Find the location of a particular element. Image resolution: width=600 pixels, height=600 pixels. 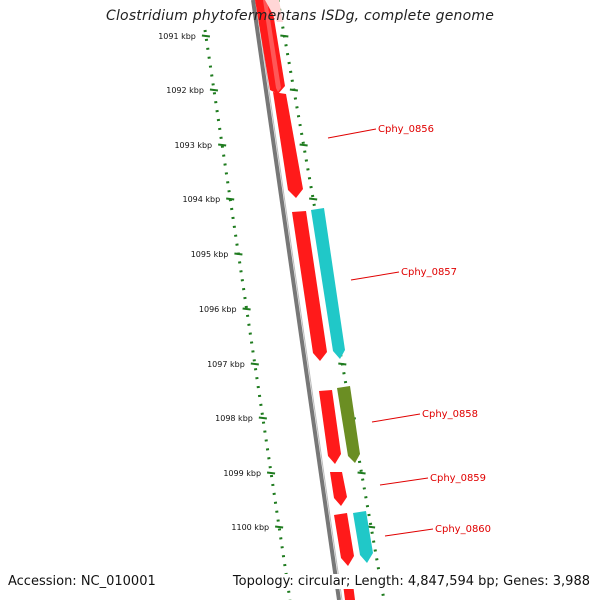

scale-tick-label: 1100 kbp is located at coordinates (250, 527).